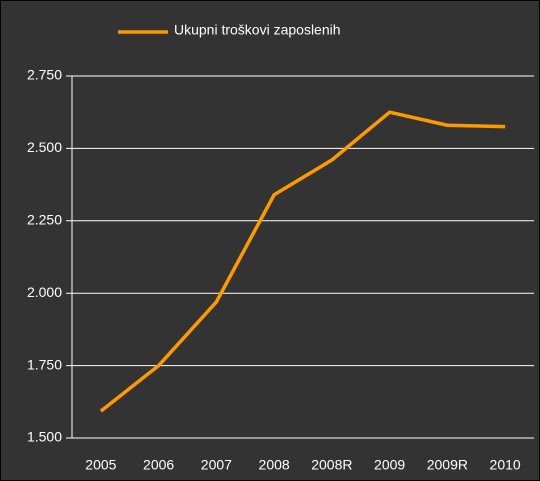 The image size is (540, 481). Describe the element at coordinates (44, 364) in the screenshot. I see `y-tick-label: 1.750` at that location.